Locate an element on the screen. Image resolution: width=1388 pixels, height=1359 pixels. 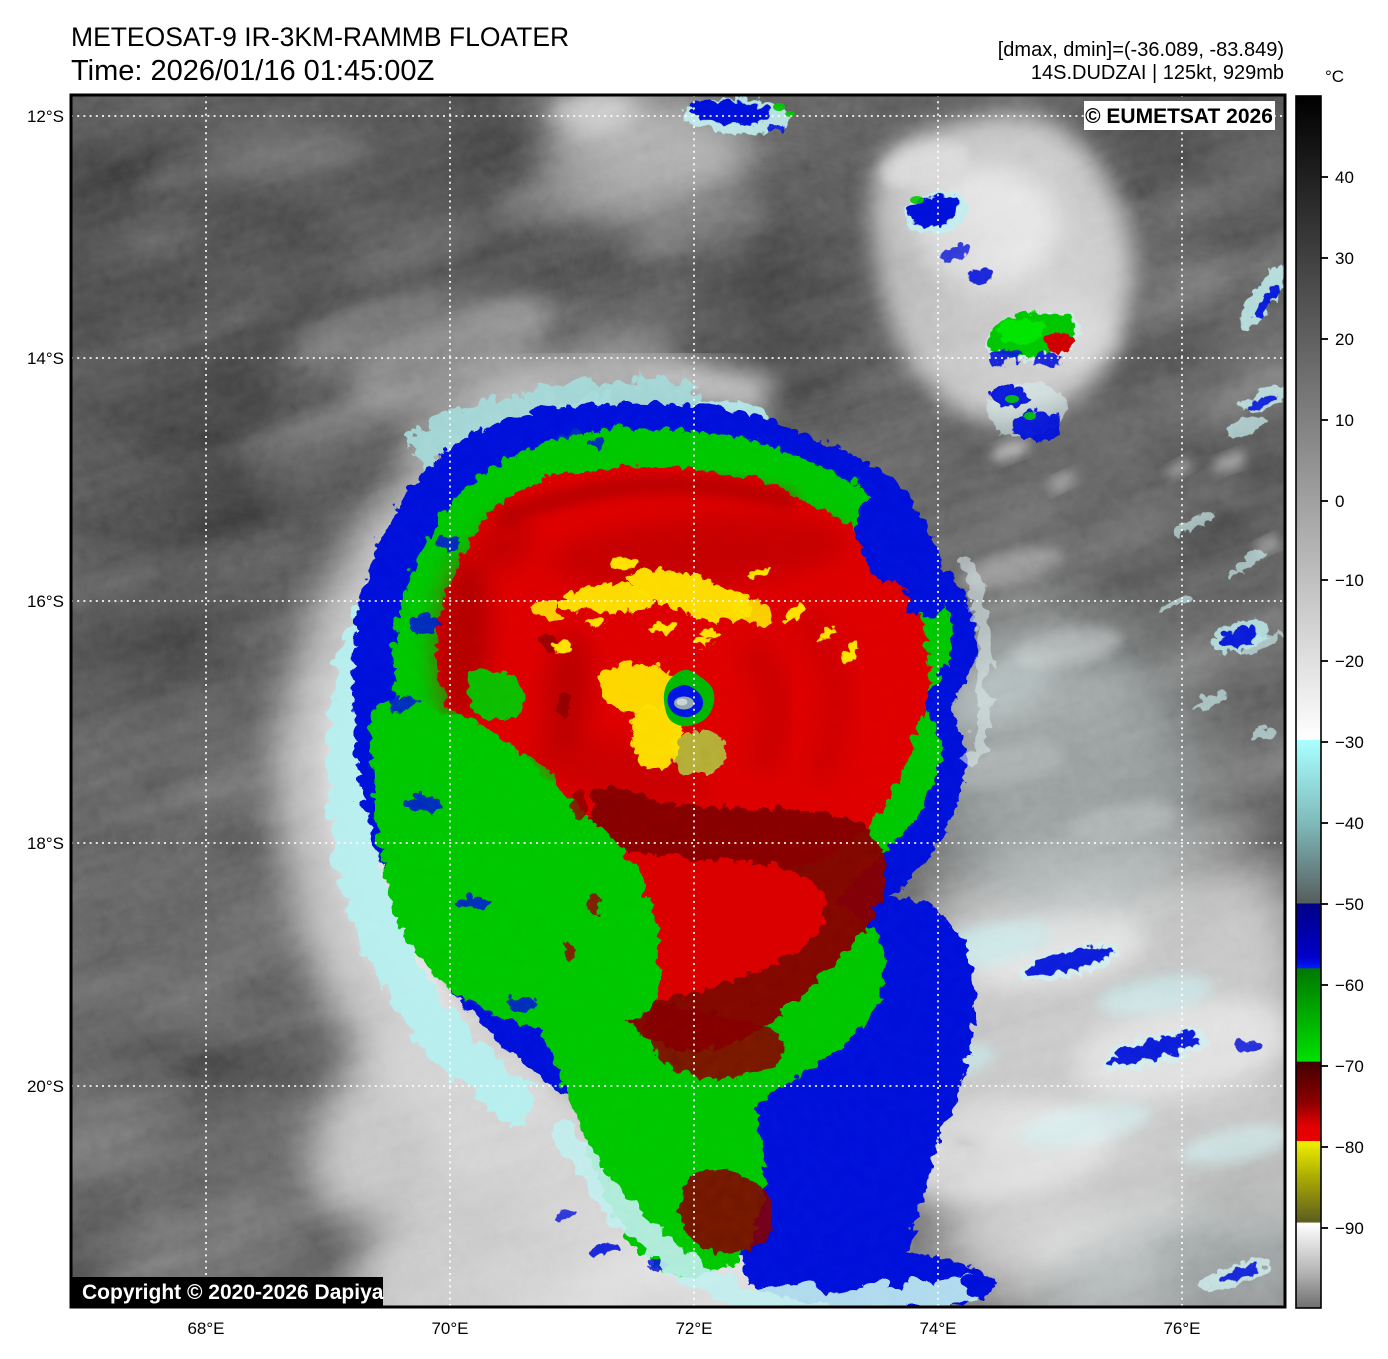
svg-text: 40 is located at coordinates (1344, 177).